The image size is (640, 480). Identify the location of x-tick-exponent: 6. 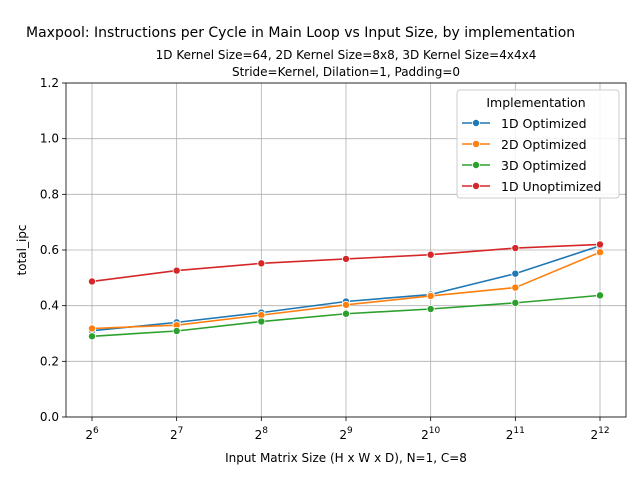
(96, 431).